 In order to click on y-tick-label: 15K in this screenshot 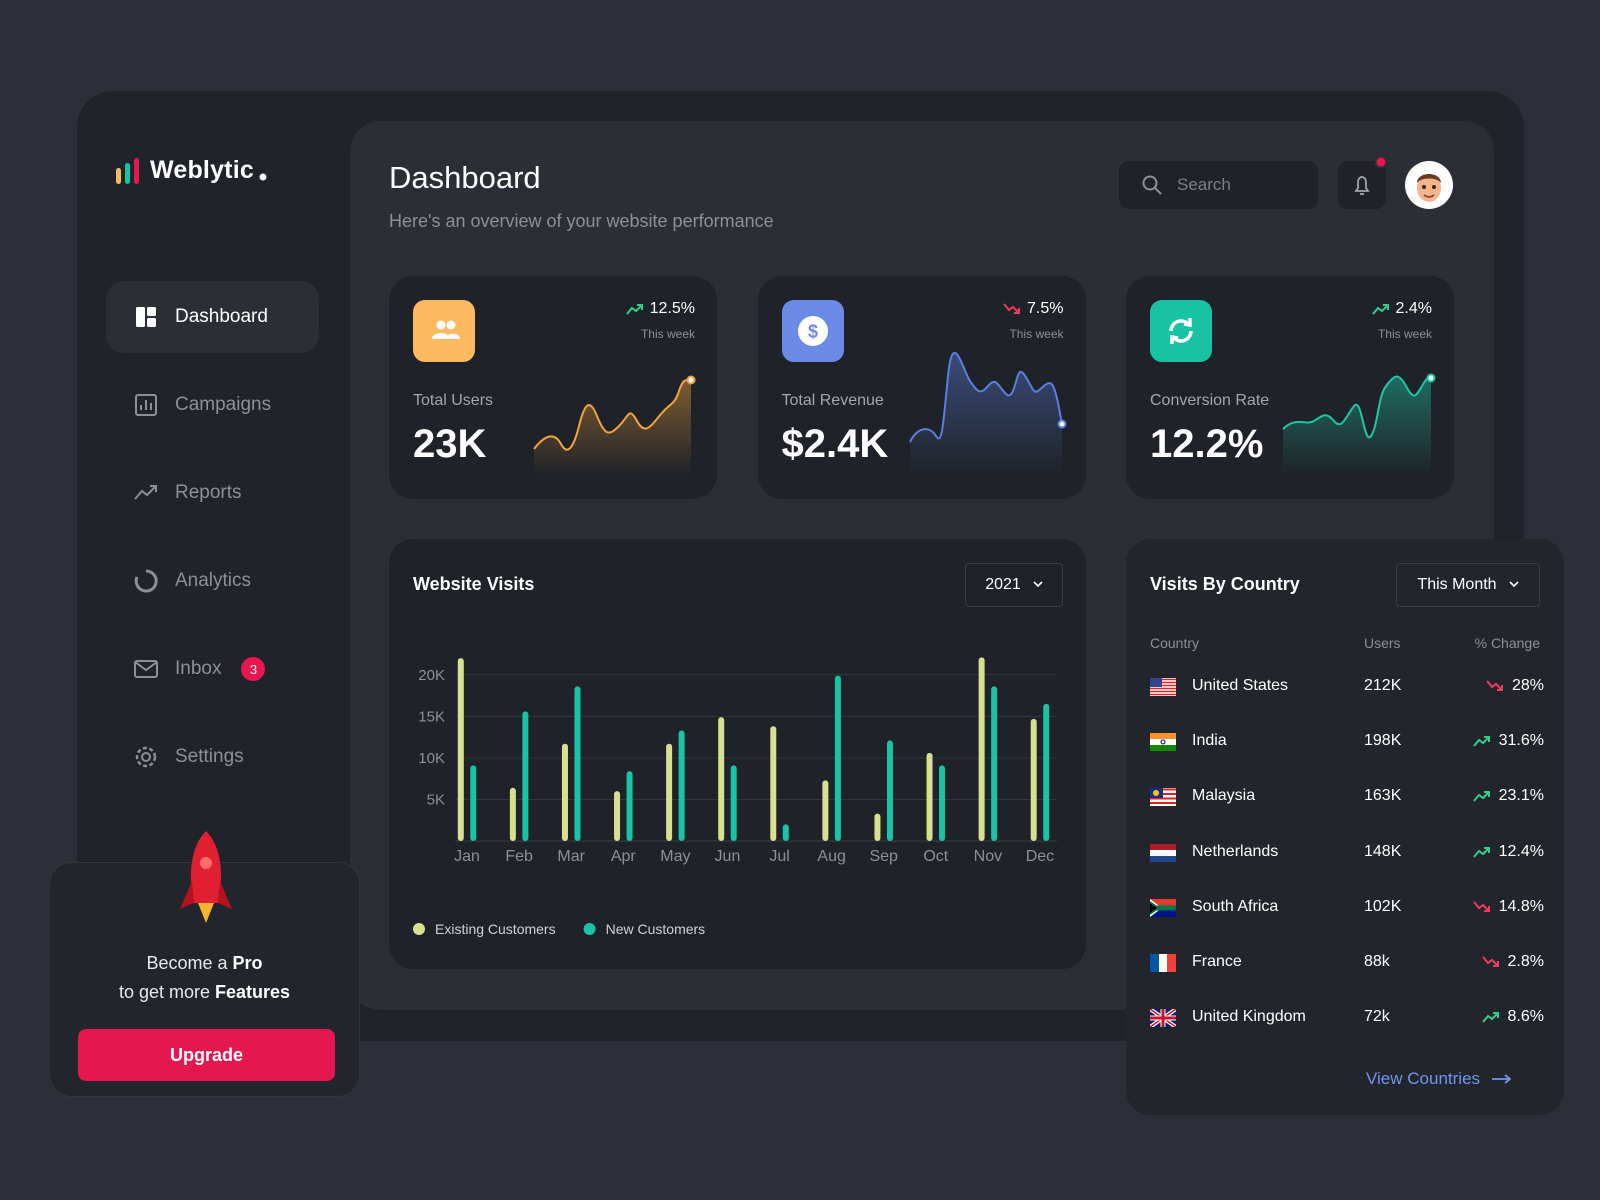, I will do `click(431, 716)`.